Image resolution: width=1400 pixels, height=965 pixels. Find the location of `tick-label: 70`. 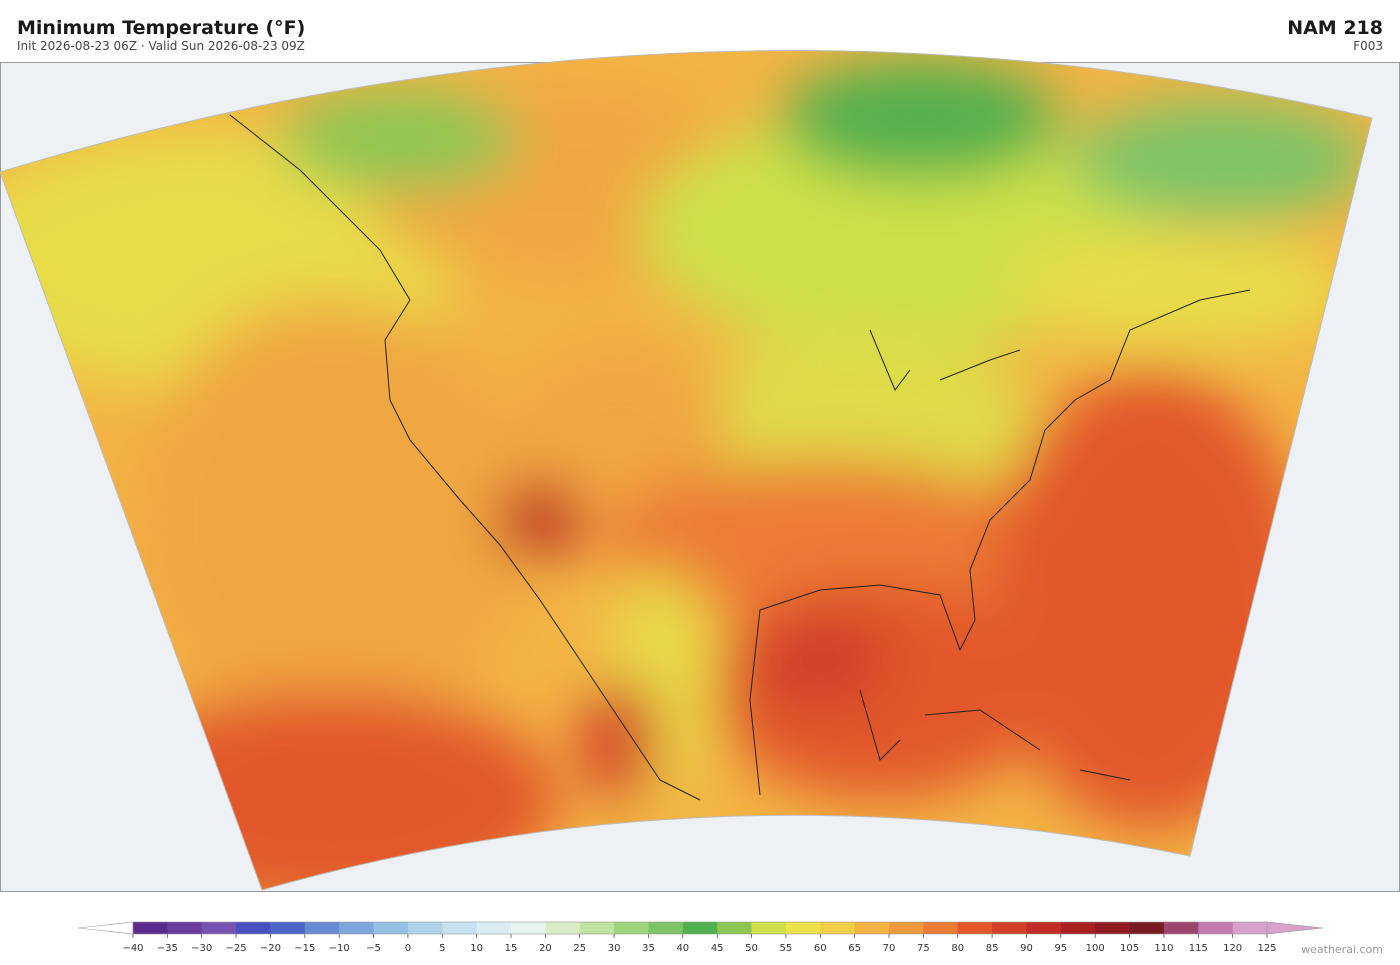

tick-label: 70 is located at coordinates (889, 948).